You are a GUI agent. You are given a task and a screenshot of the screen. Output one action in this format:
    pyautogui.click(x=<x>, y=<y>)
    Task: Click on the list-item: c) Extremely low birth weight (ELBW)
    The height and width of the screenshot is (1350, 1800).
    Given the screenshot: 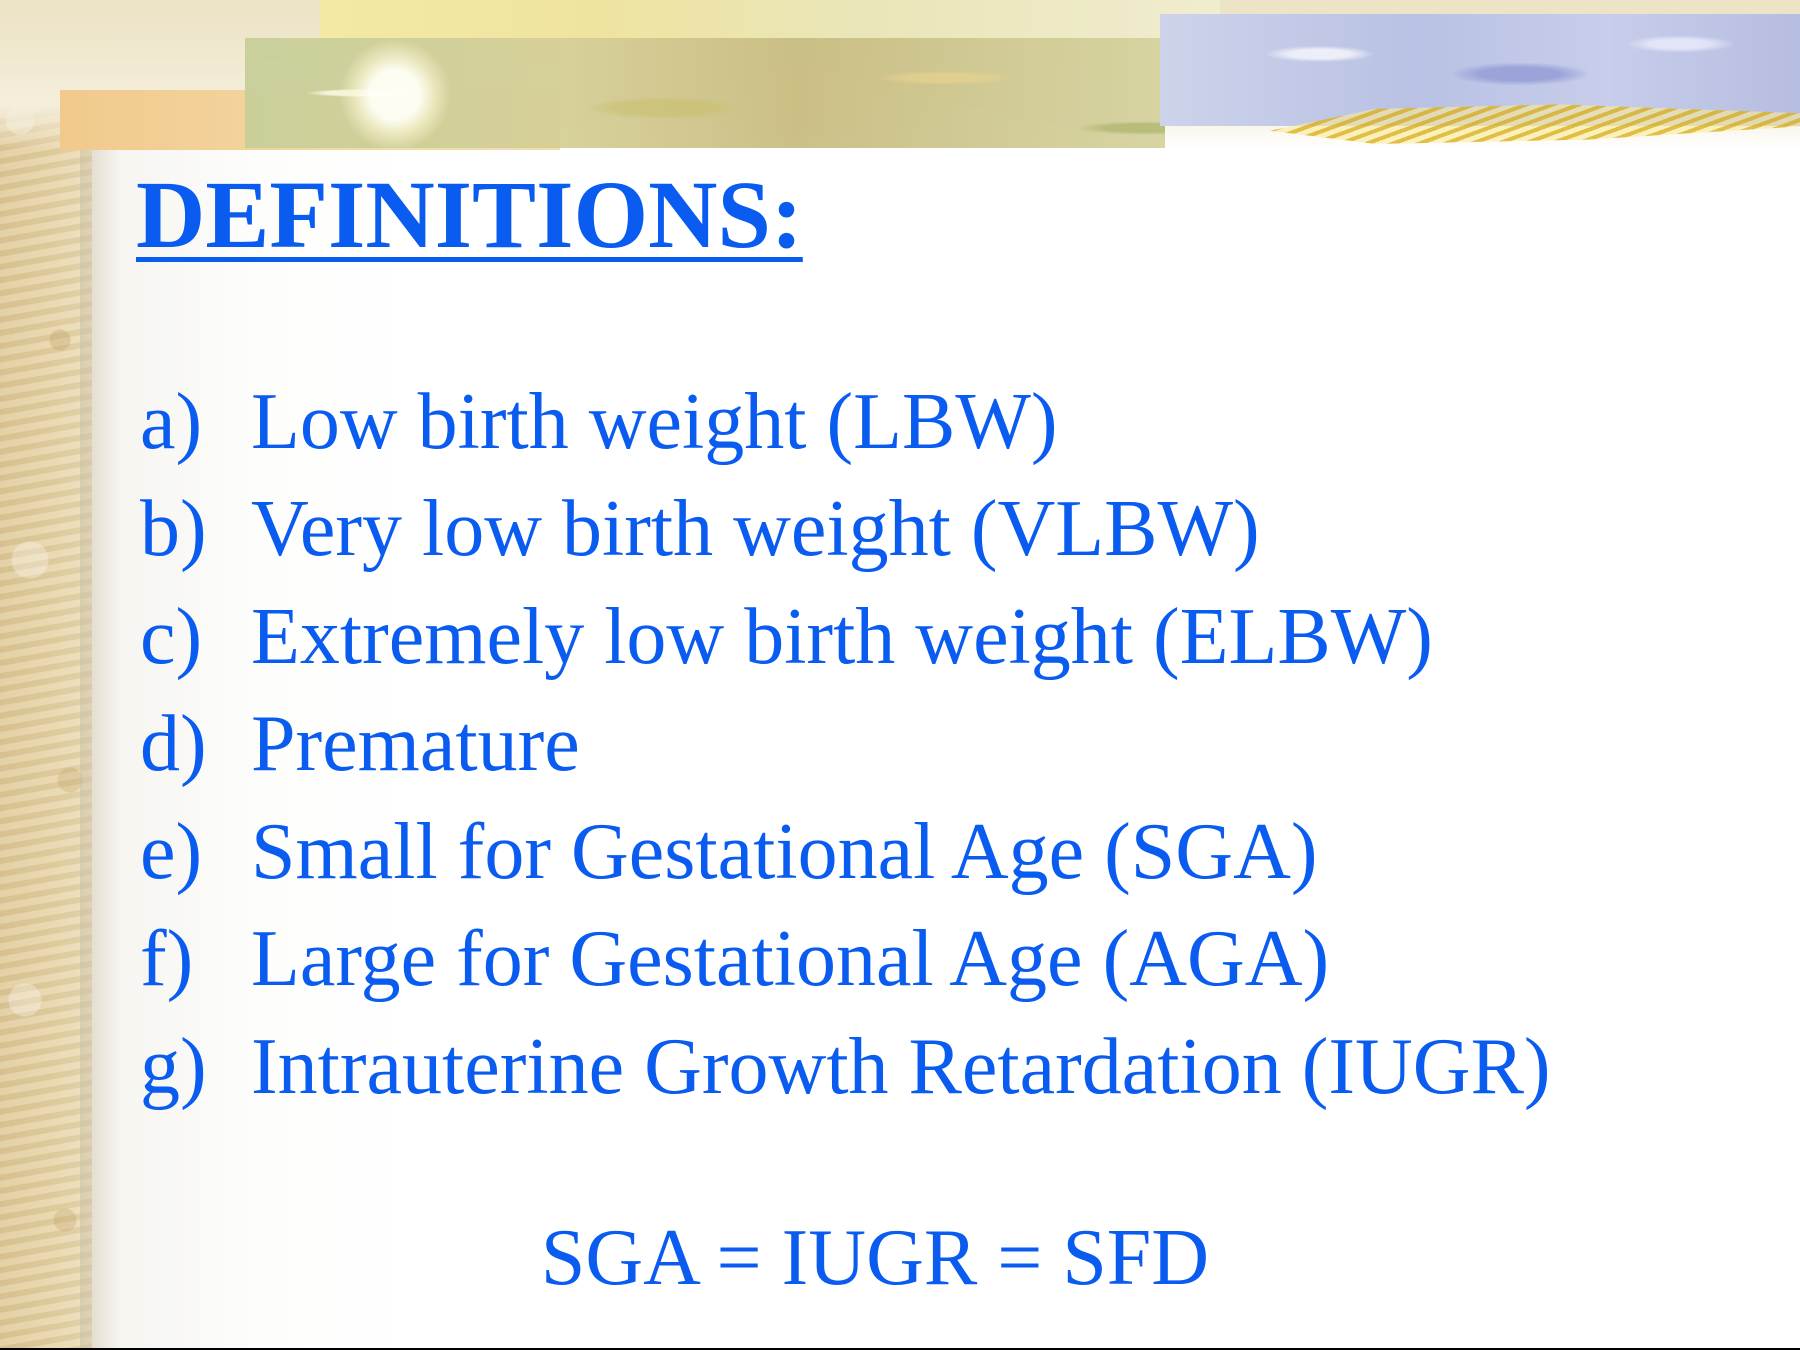 What is the action you would take?
    pyautogui.click(x=845, y=637)
    